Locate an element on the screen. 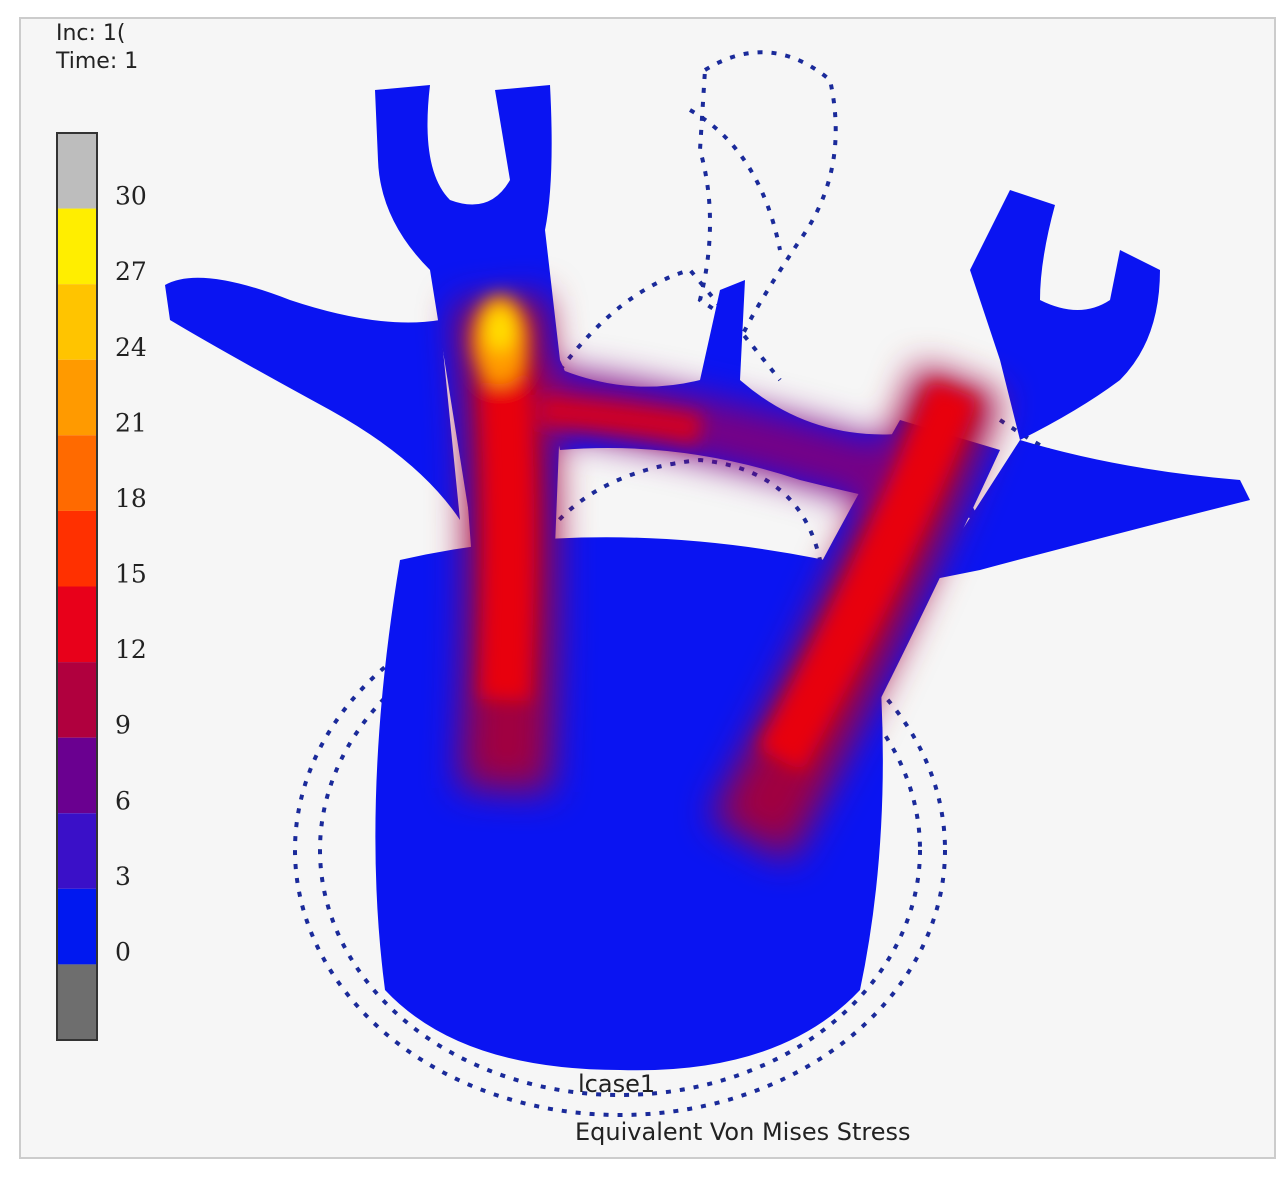  inc-label: Inc: 1( is located at coordinates (91, 33).